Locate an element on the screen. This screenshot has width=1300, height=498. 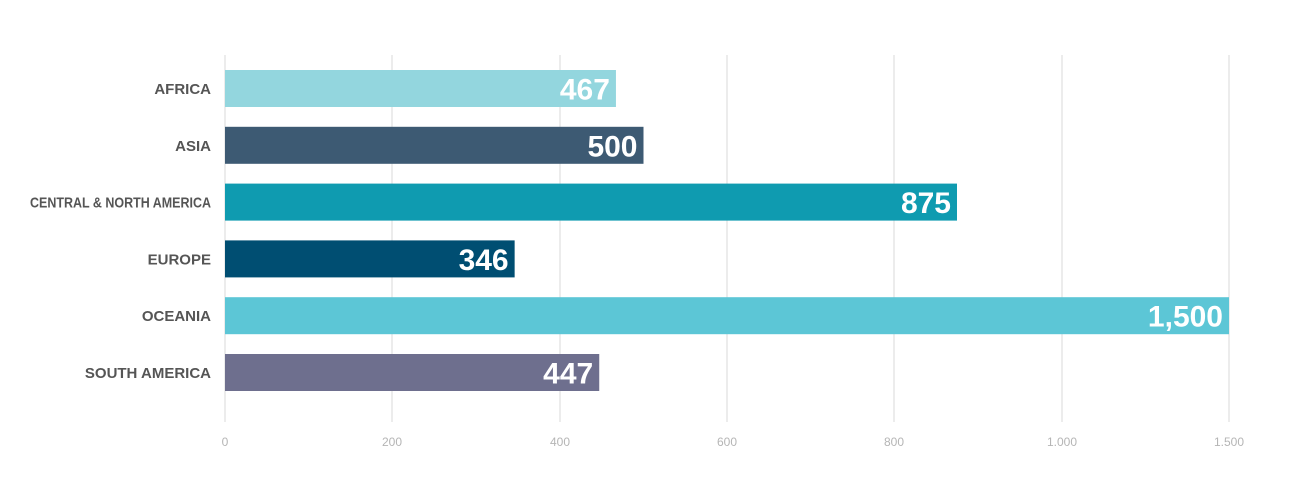
value-label: 346 is located at coordinates (484, 260).